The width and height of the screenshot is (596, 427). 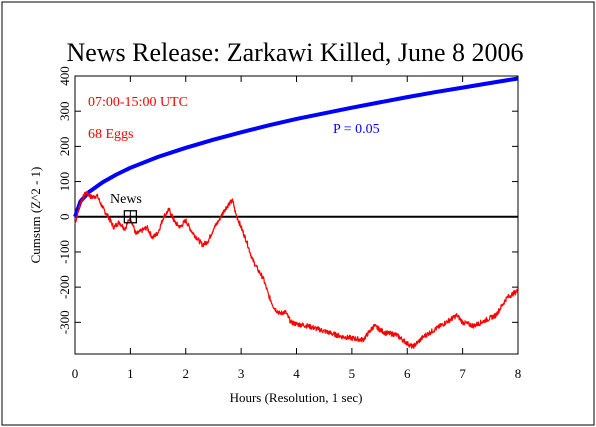 I want to click on y-axis-label: Cumsum (Z^2 - 1), so click(x=35, y=215).